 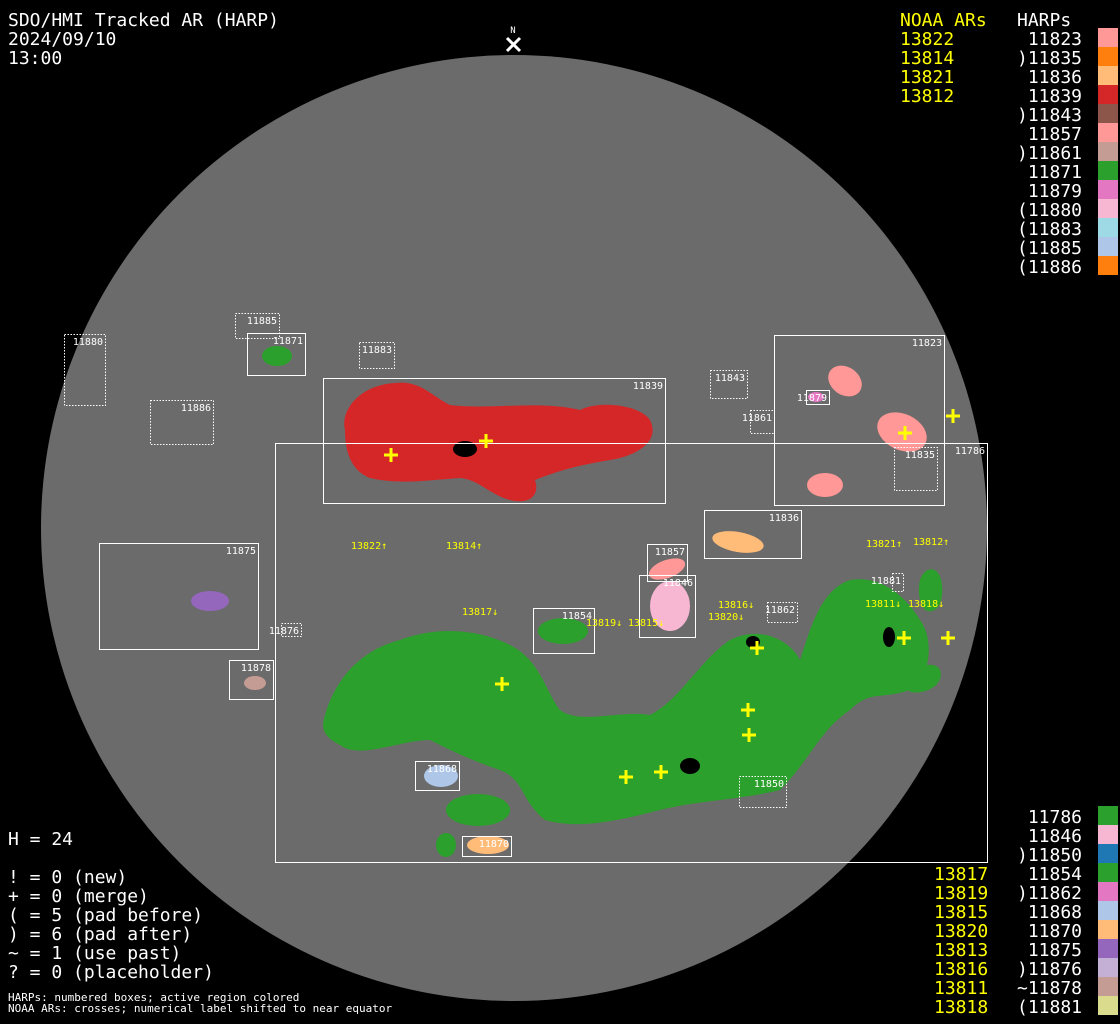 What do you see at coordinates (35, 58) in the screenshot?
I see `time: 13:00` at bounding box center [35, 58].